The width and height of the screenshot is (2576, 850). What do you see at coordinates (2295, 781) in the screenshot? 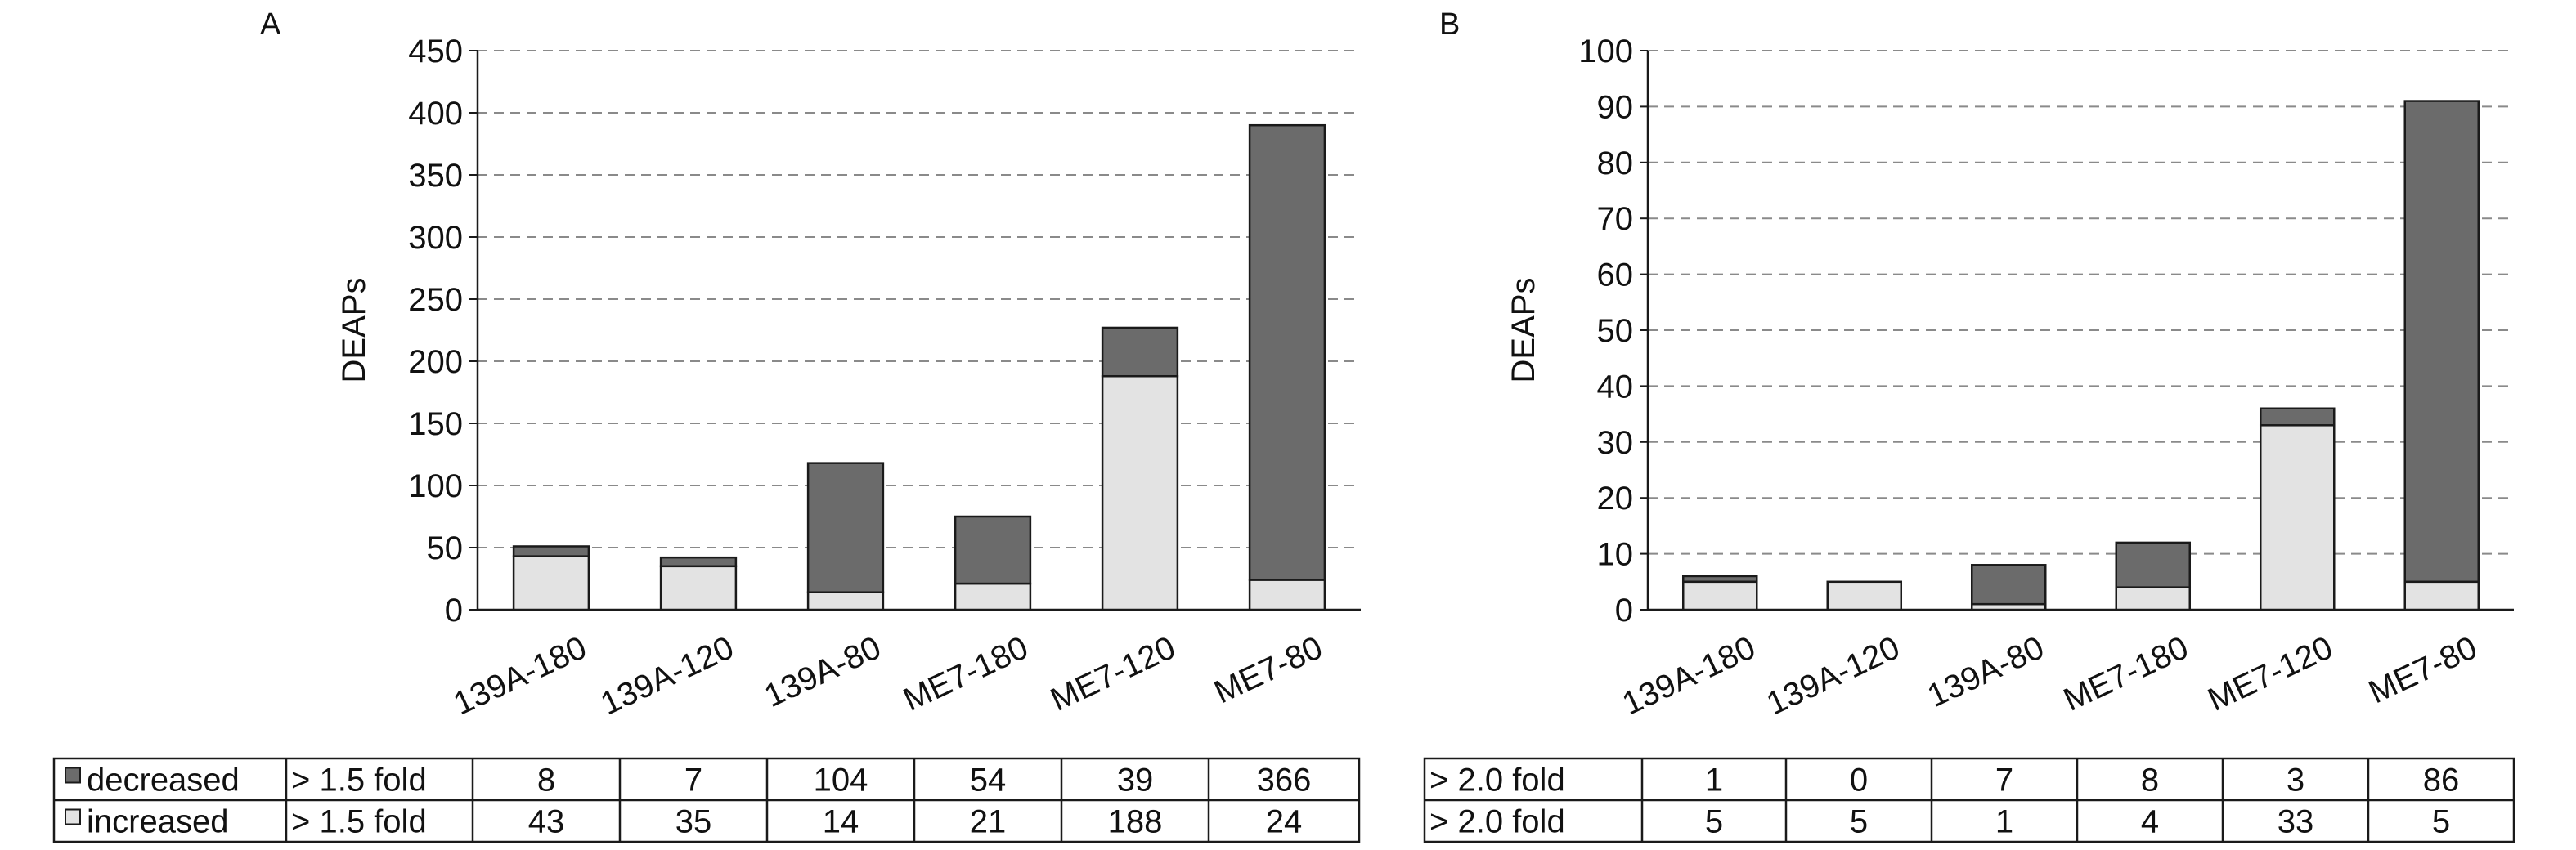
I see `table-cell-decreased: 3` at bounding box center [2295, 781].